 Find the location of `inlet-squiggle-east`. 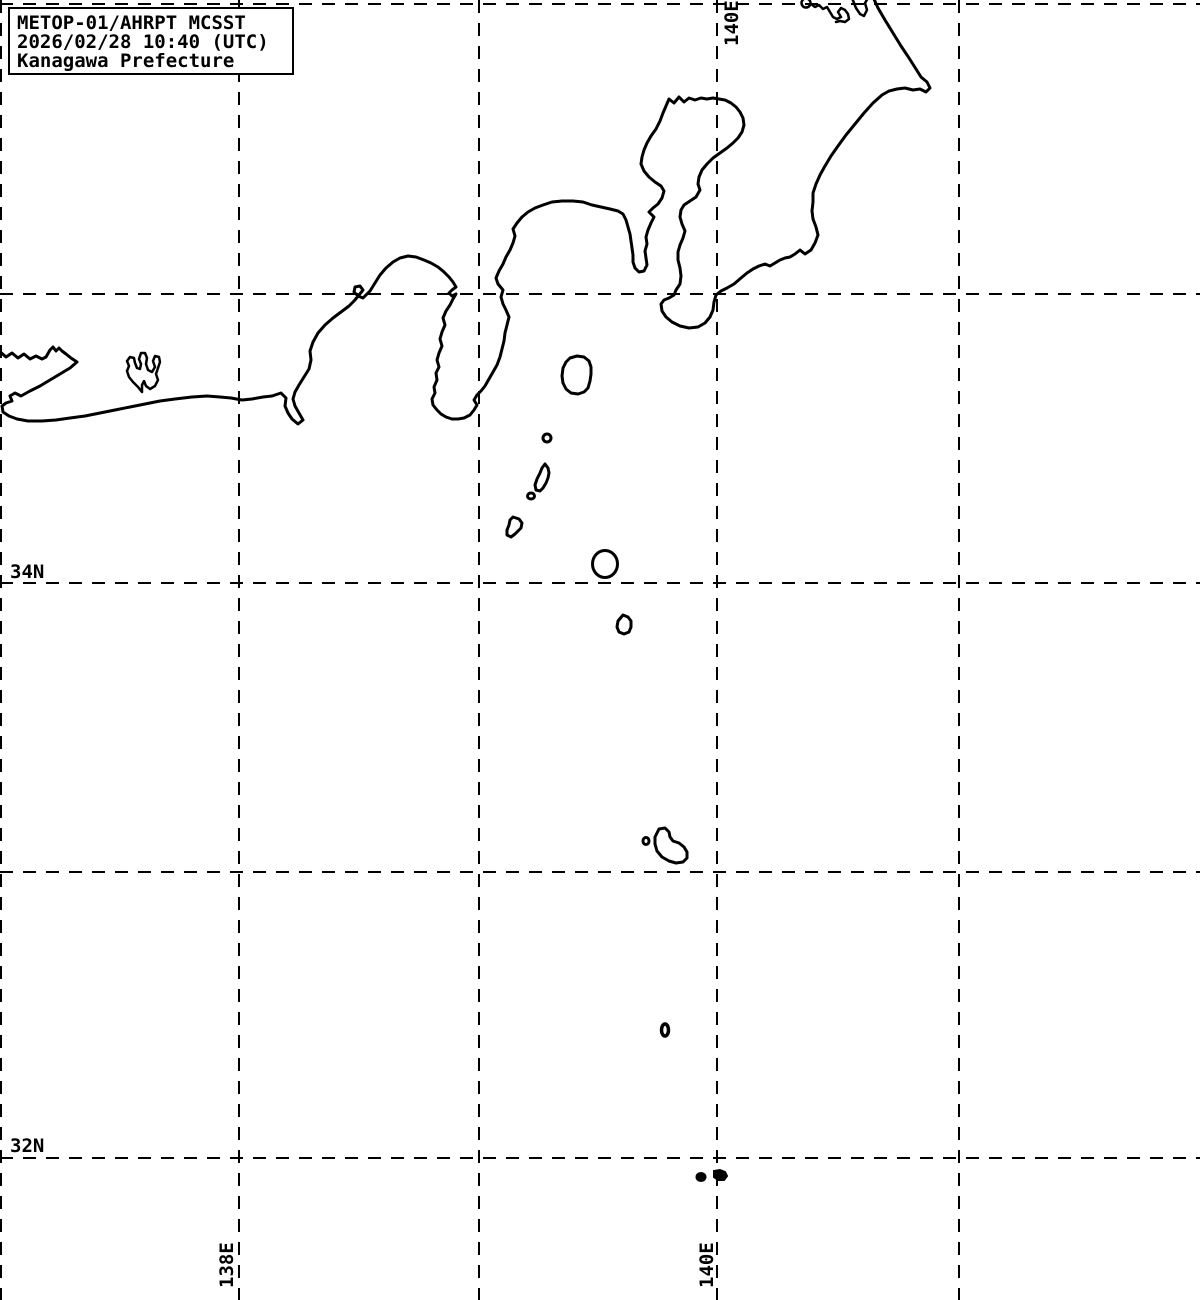

inlet-squiggle-east is located at coordinates (860, 9).